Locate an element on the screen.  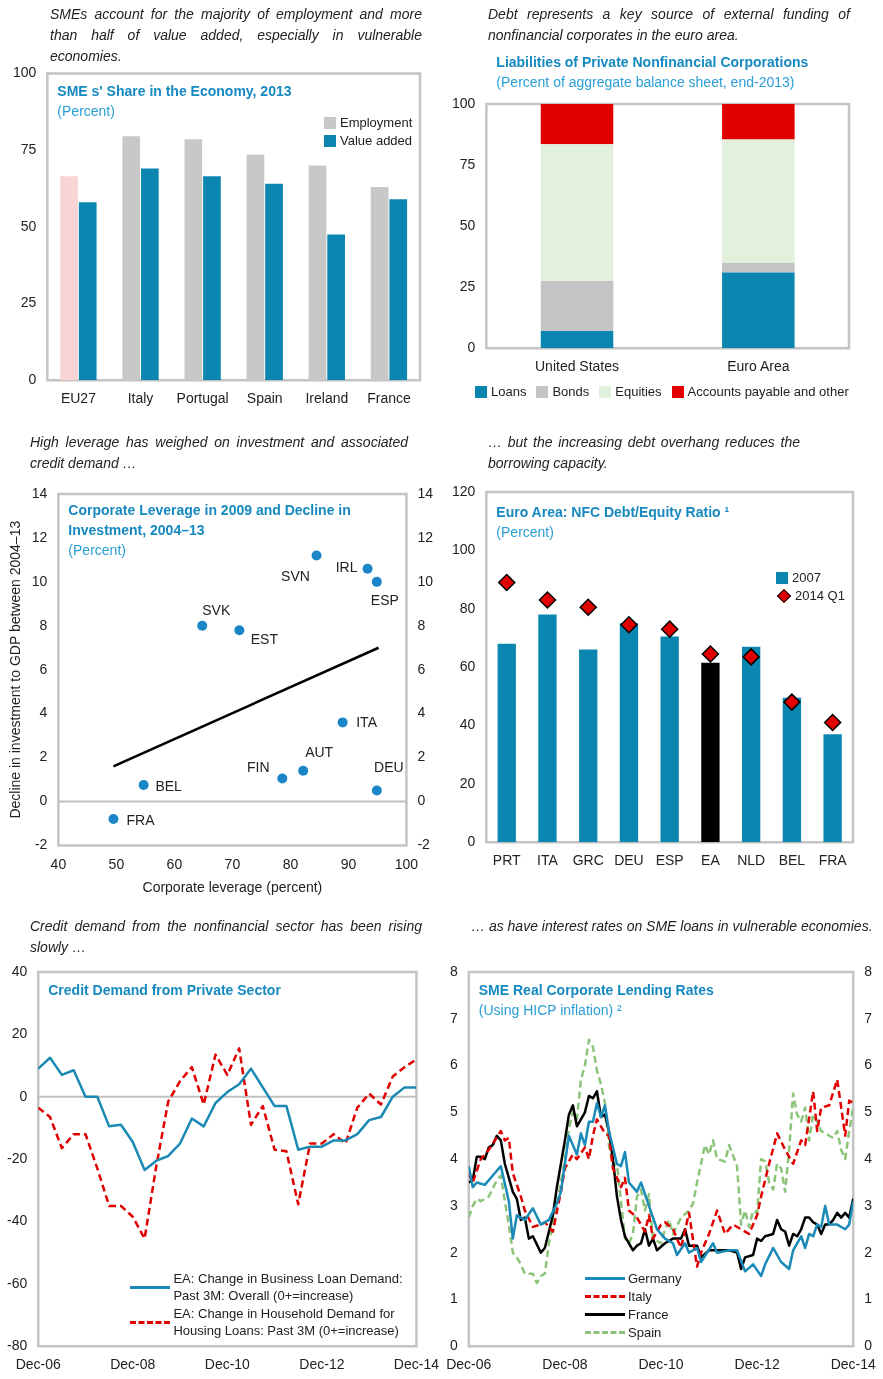
legend-label: Equities is located at coordinates (638, 392).